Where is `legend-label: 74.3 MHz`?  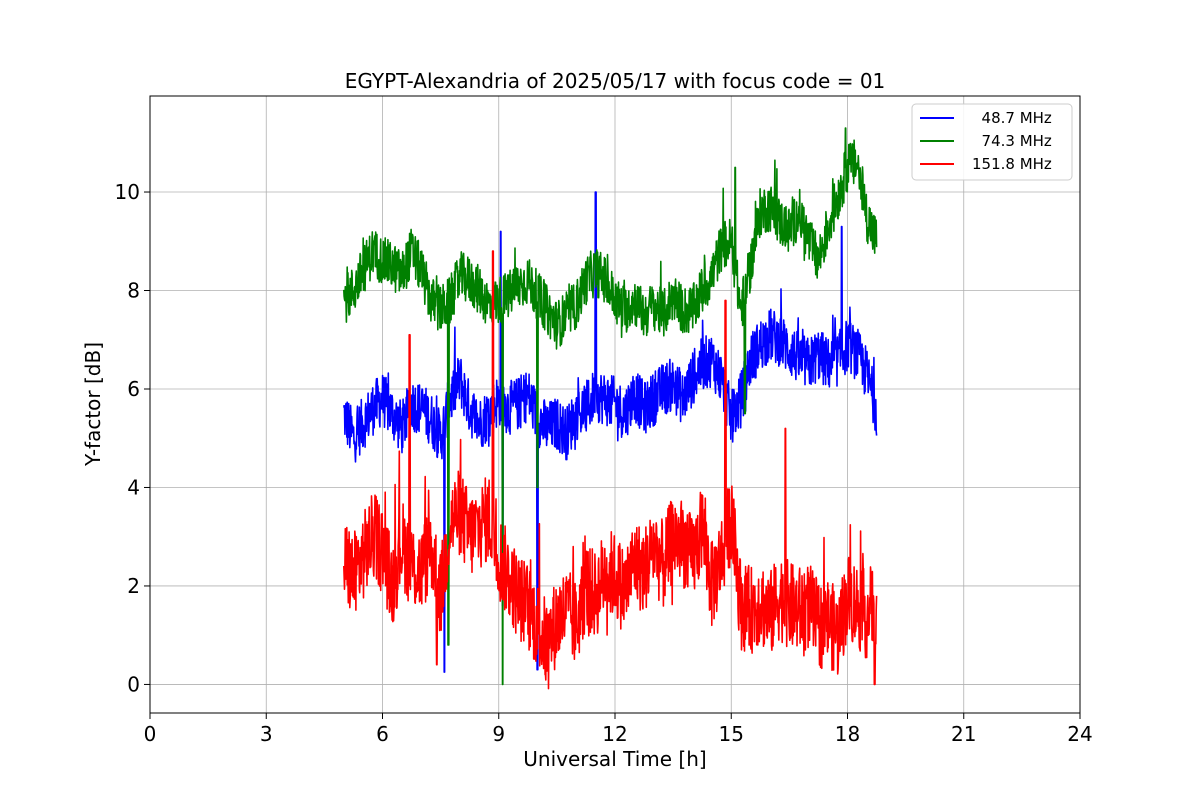
legend-label: 74.3 MHz is located at coordinates (1012, 141).